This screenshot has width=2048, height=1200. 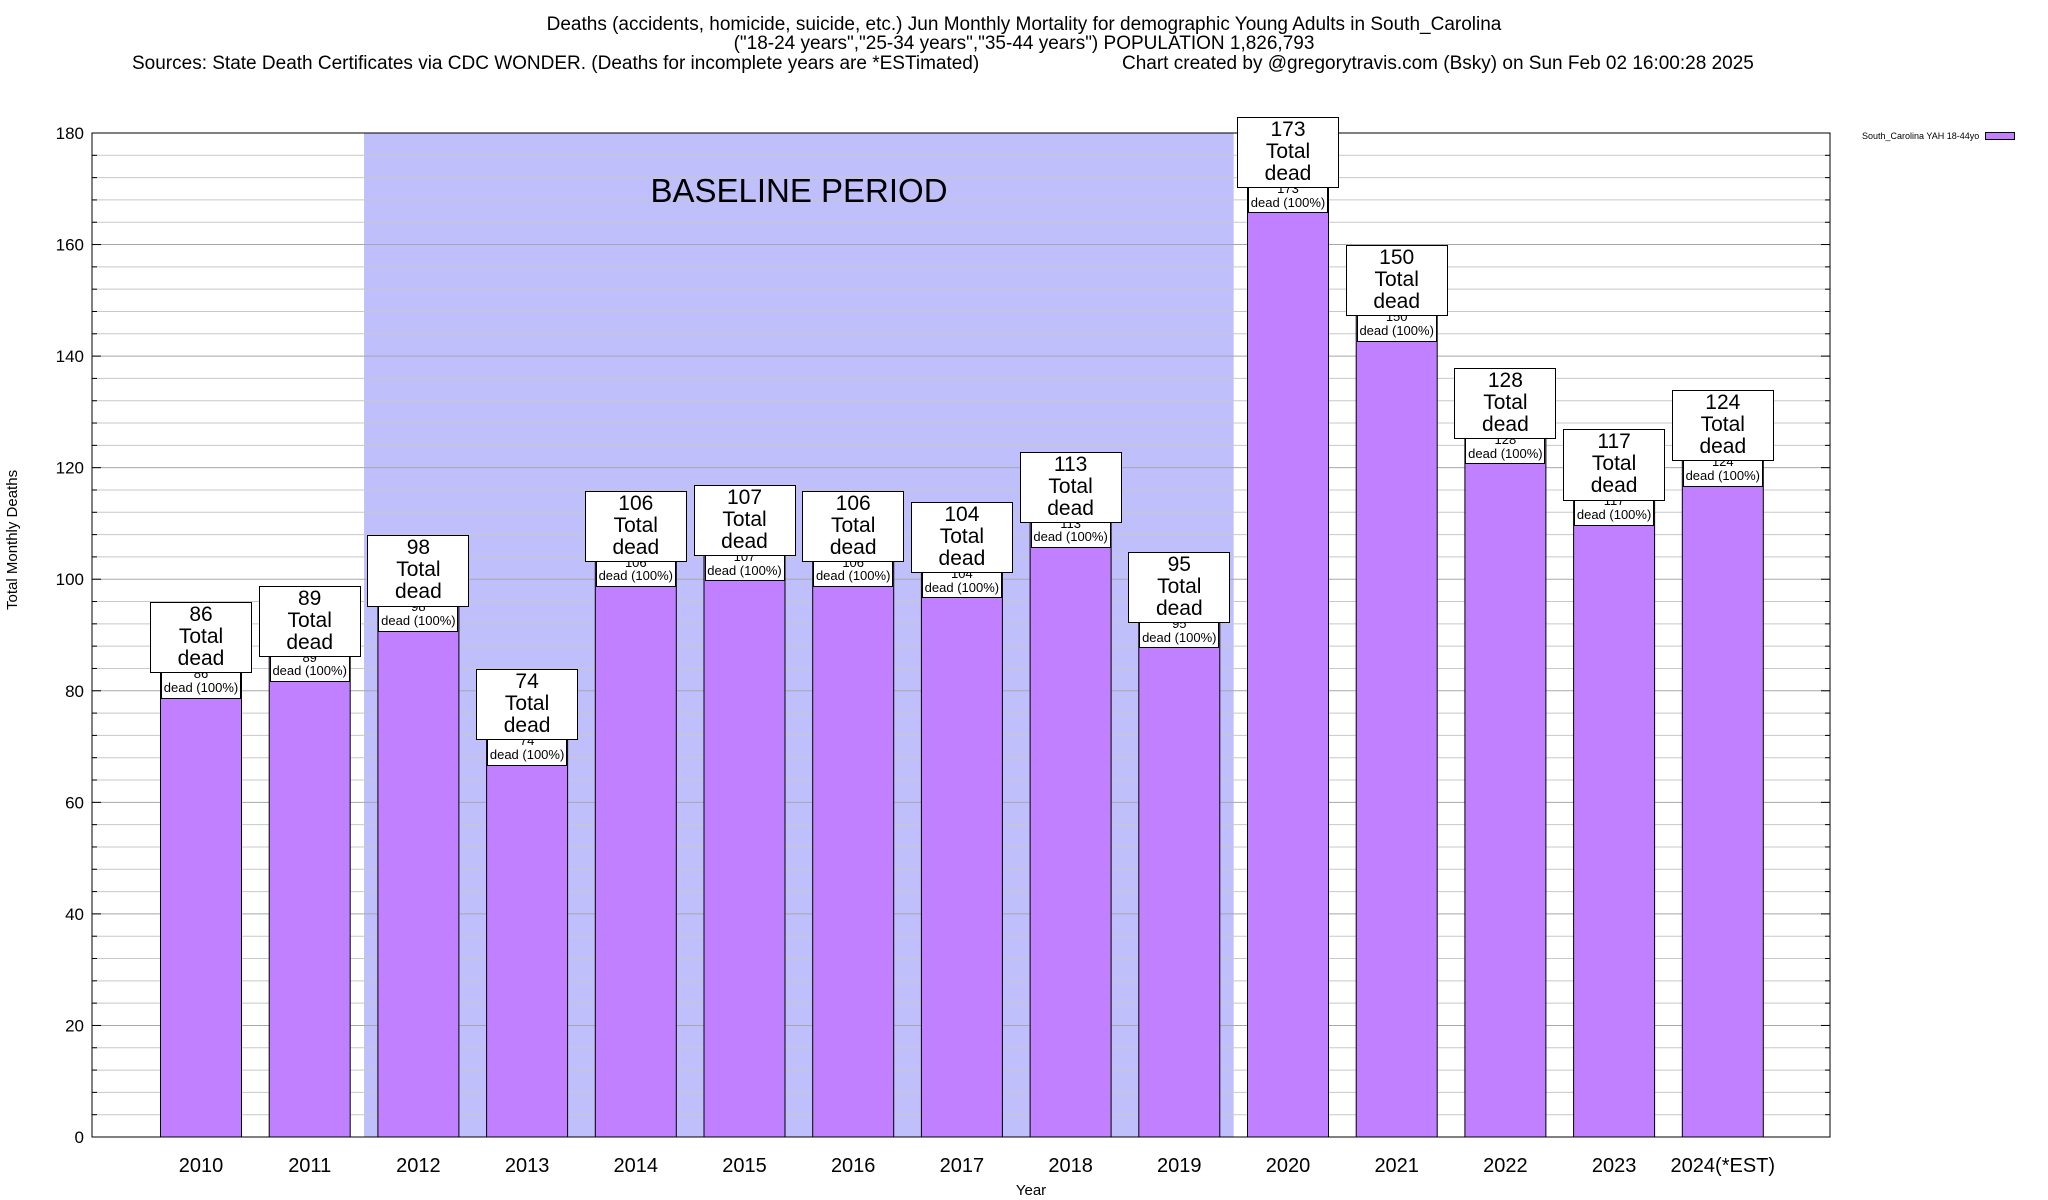 I want to click on bar-total-value: 104, so click(x=962, y=514).